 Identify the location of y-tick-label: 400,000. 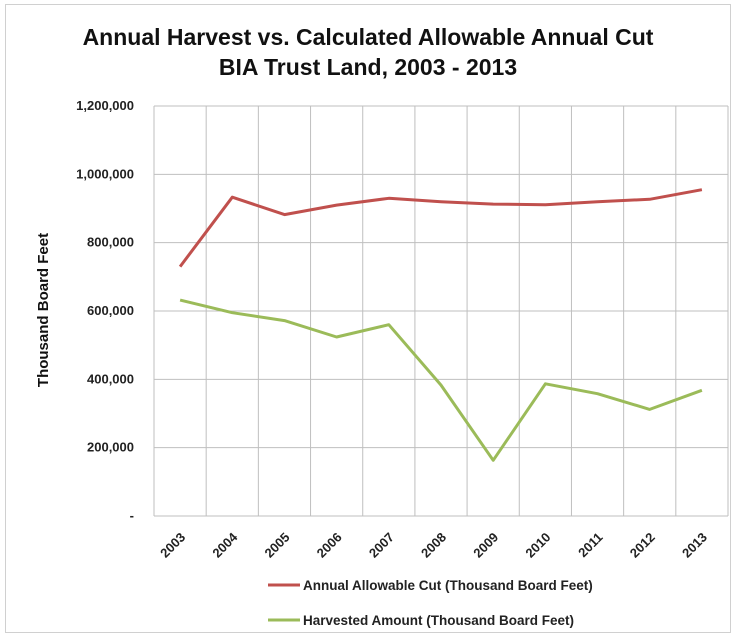
(110, 378).